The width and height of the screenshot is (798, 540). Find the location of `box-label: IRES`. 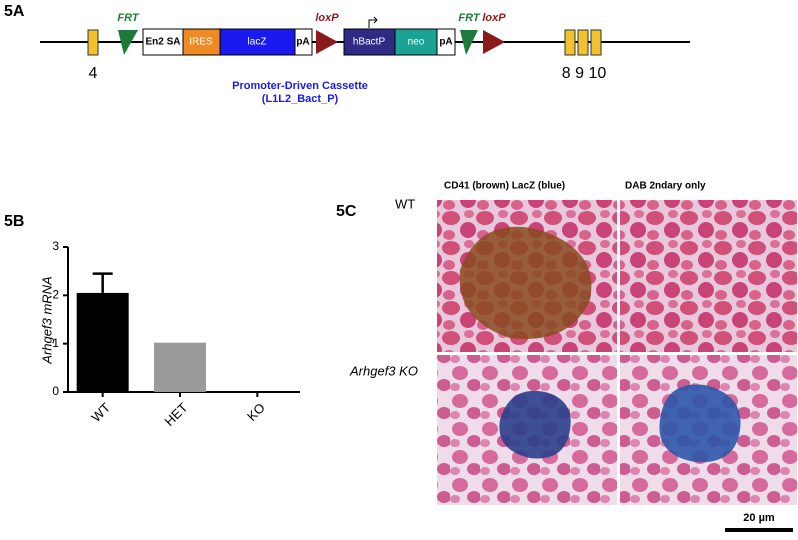

box-label: IRES is located at coordinates (201, 42).